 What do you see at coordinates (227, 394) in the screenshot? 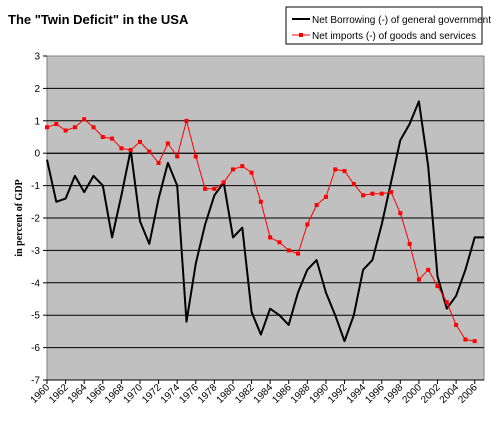
I see `x-tick-label: 1980` at bounding box center [227, 394].